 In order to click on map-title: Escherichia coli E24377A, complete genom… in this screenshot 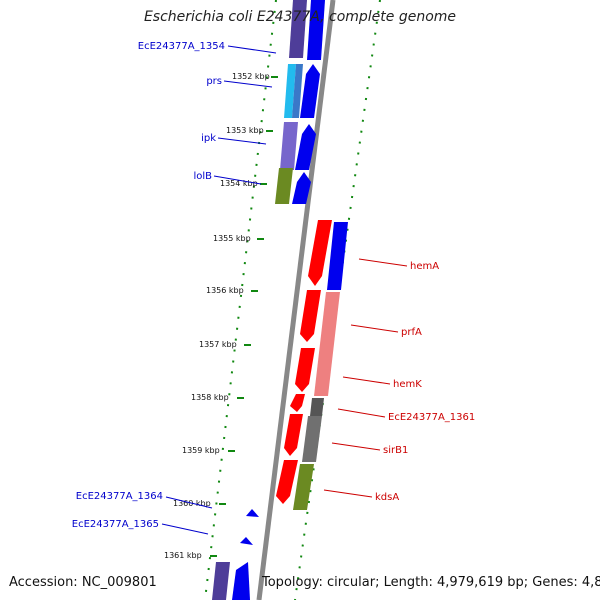, I will do `click(300, 17)`.